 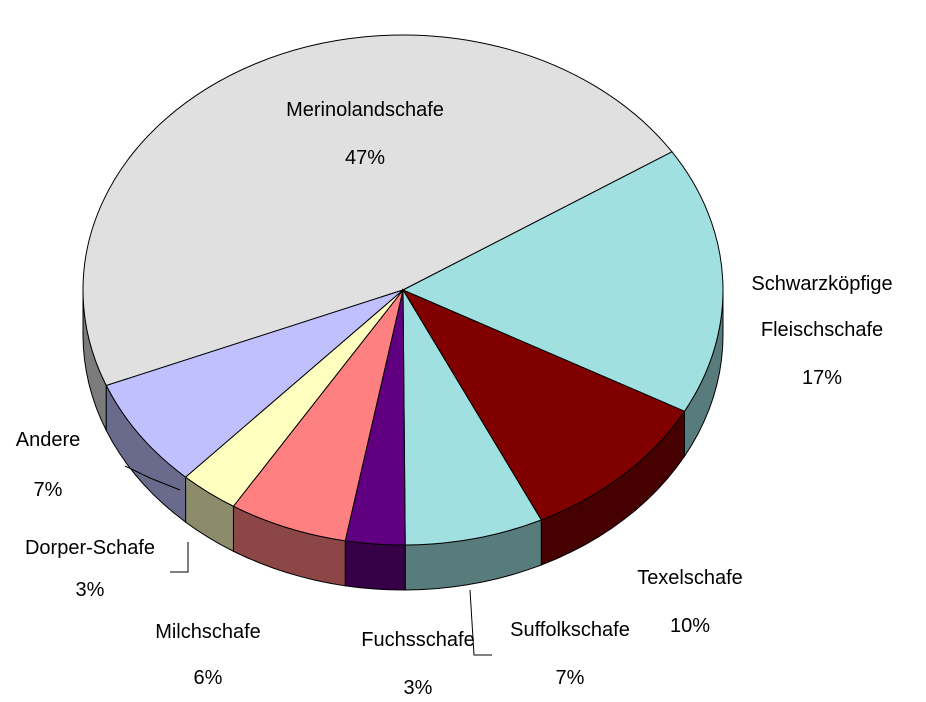 What do you see at coordinates (375, 565) in the screenshot?
I see `slice-side` at bounding box center [375, 565].